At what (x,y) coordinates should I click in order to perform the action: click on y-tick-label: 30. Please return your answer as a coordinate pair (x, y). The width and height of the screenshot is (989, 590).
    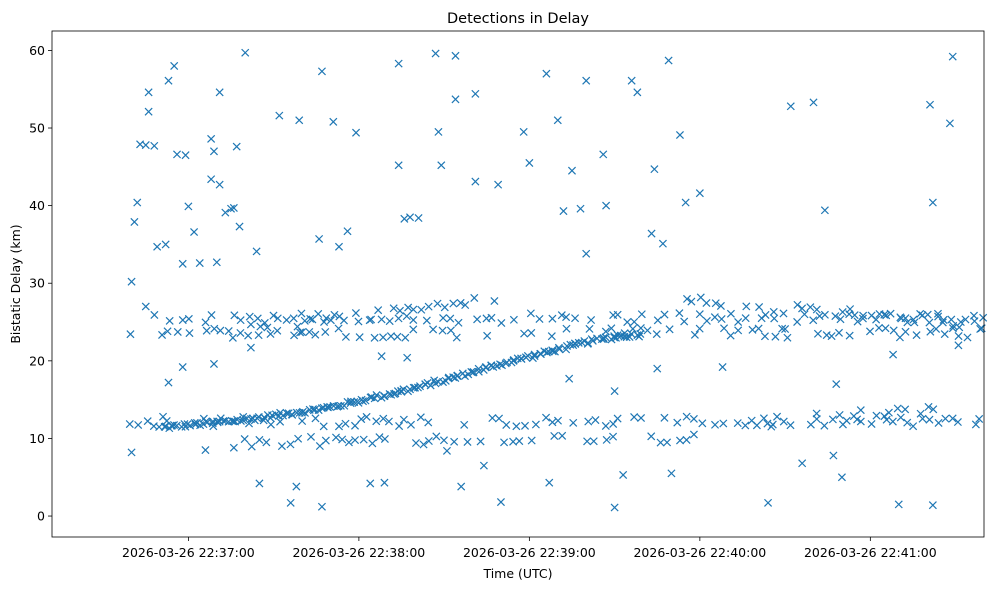
    Looking at the image, I should click on (37, 283).